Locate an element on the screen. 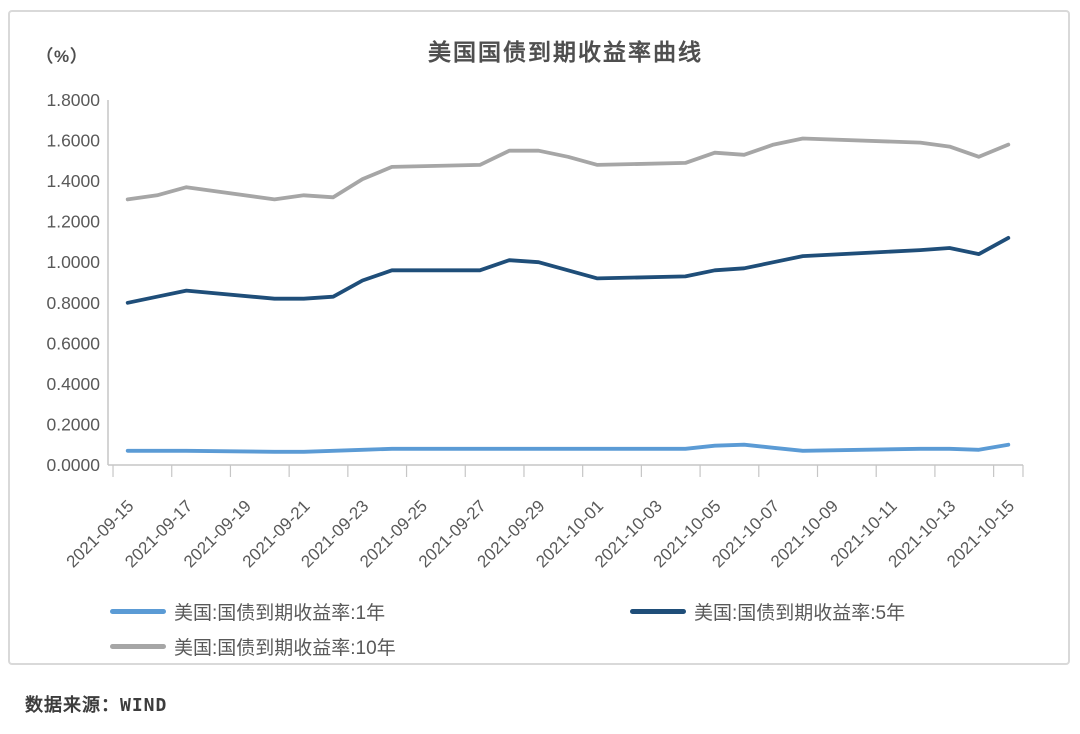  y-axis-unit-label: （%） is located at coordinates (62, 56).